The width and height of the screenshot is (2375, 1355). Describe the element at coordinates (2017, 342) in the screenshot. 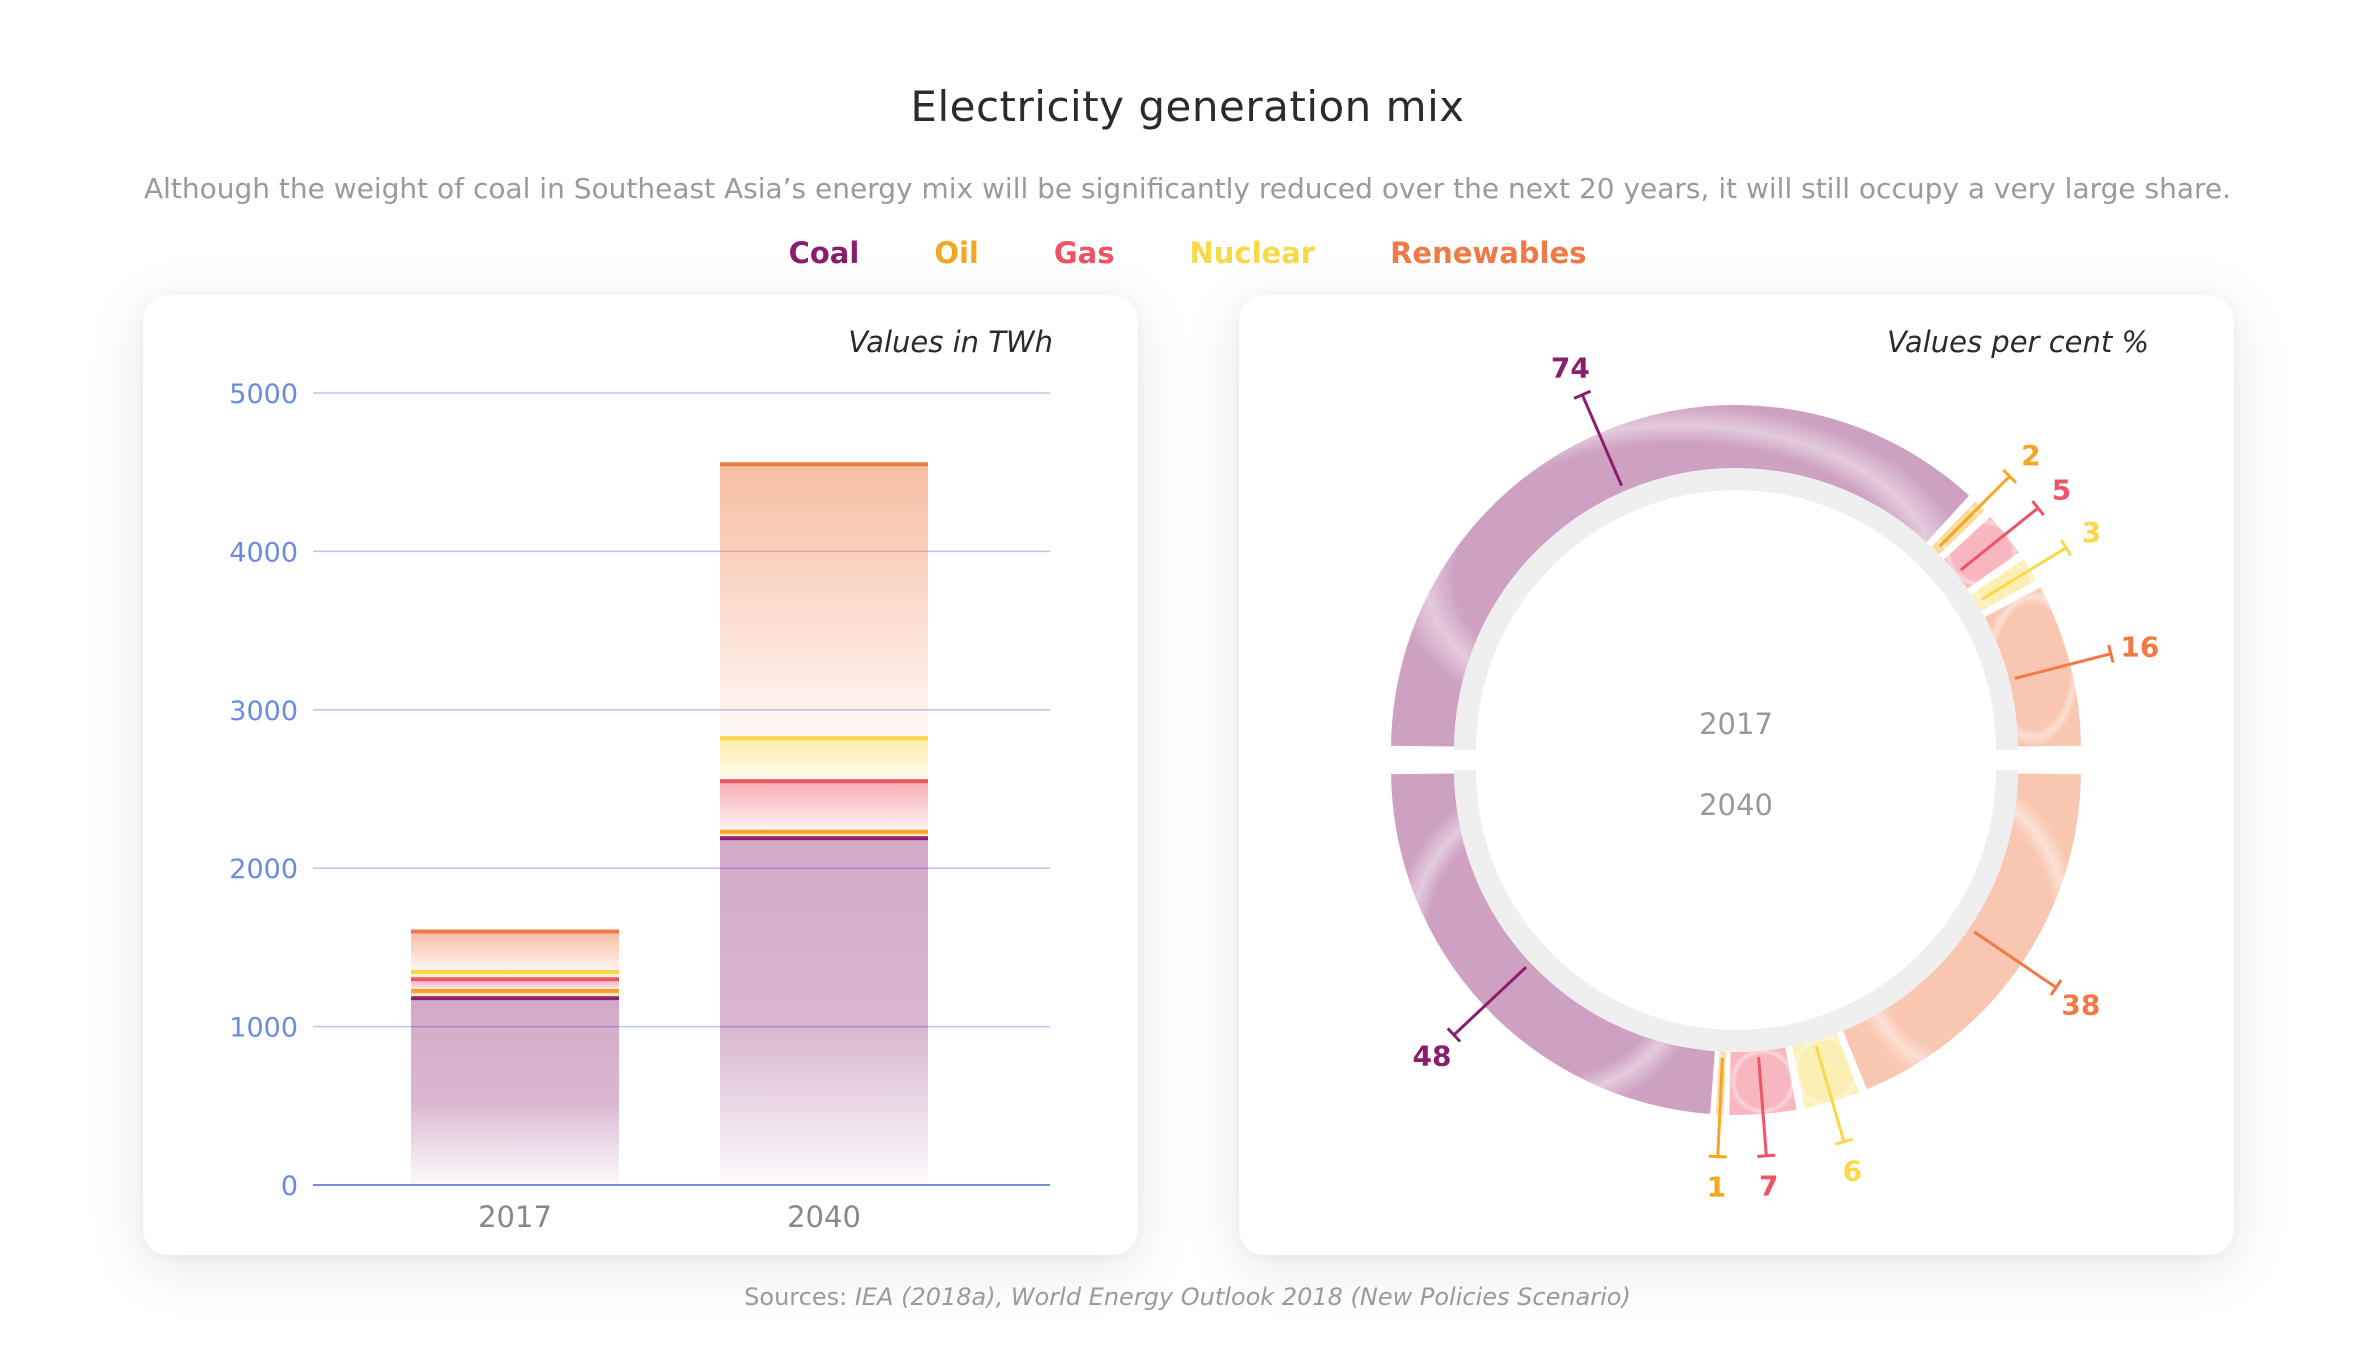

I see `ring-chart-note: Values per cent %` at that location.